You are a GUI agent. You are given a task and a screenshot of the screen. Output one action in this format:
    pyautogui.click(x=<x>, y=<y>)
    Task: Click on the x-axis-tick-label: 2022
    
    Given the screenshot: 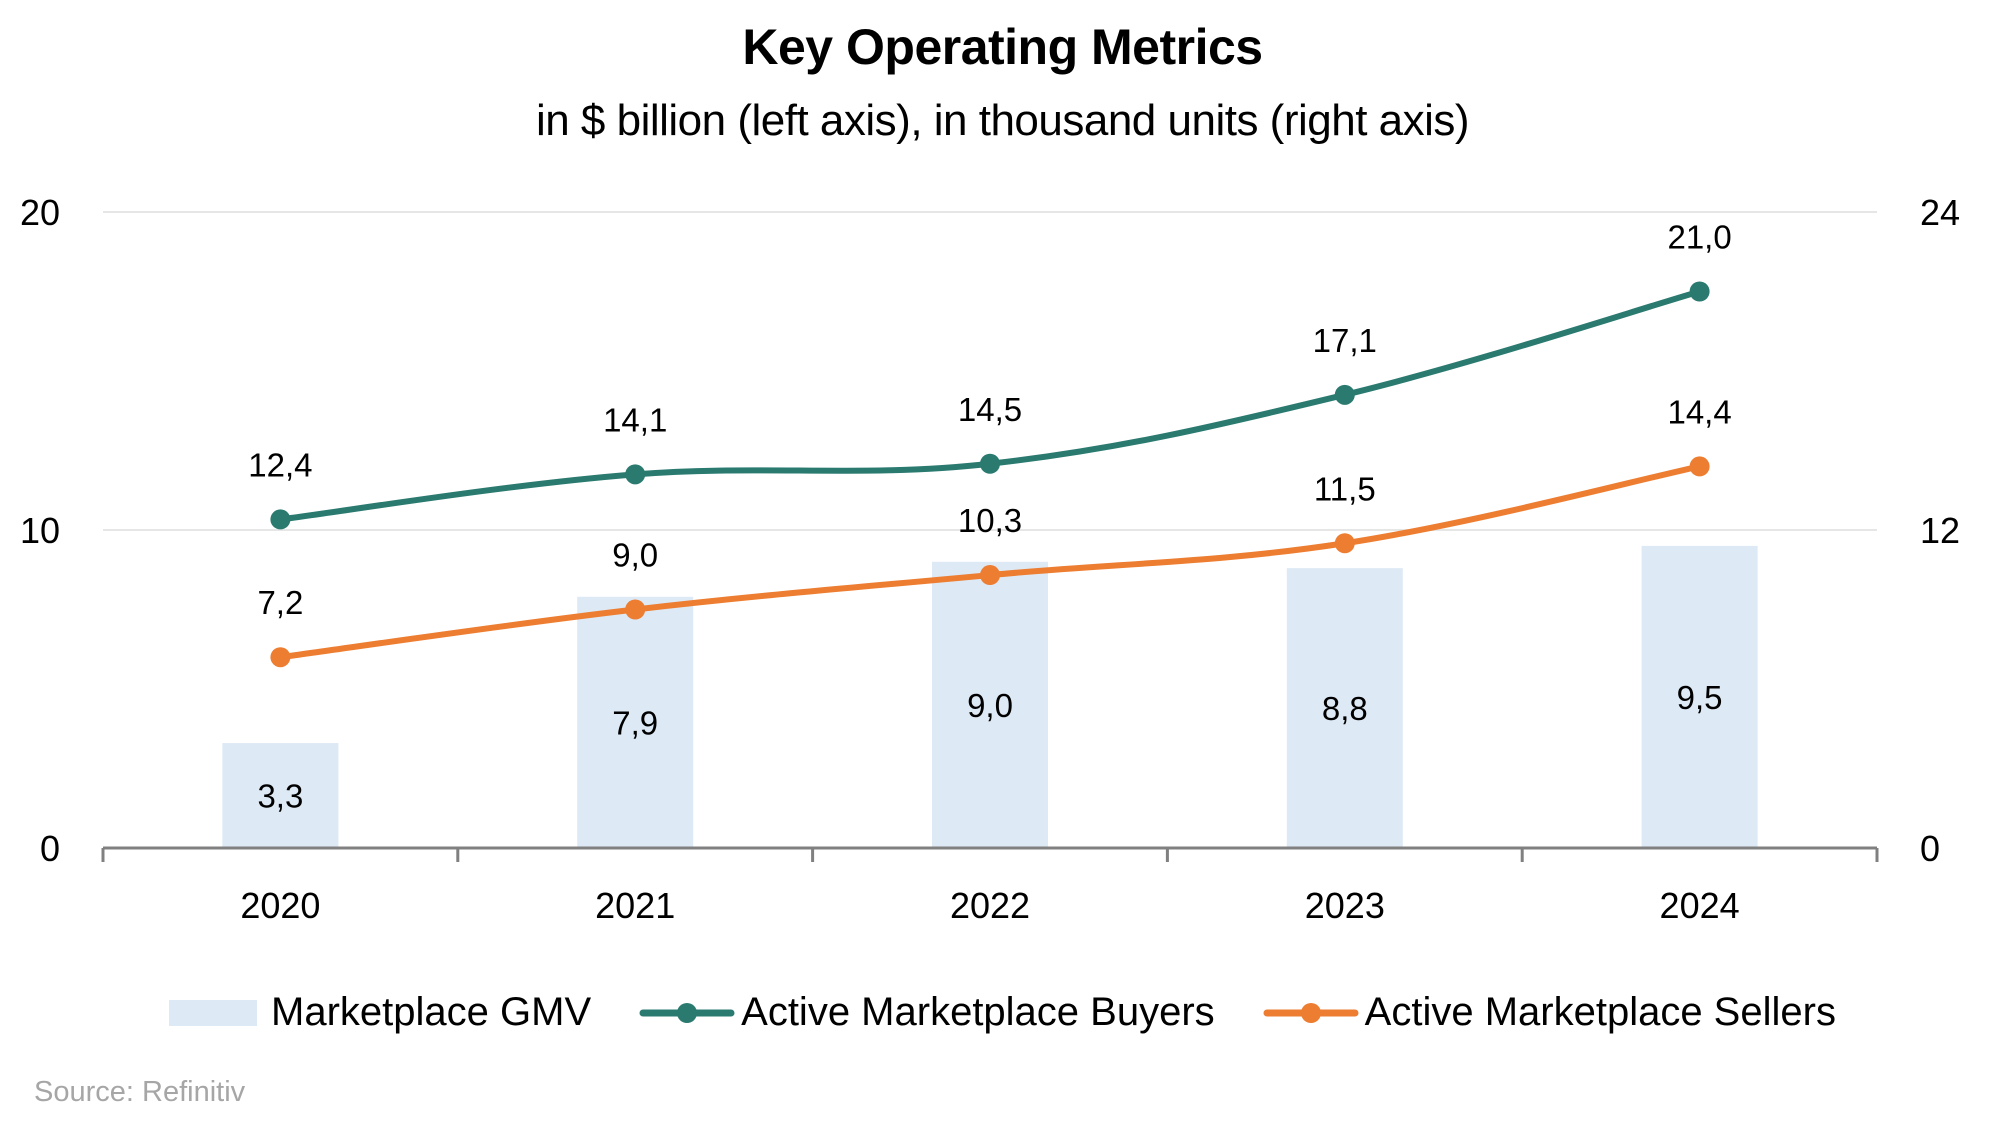 What is the action you would take?
    pyautogui.click(x=990, y=905)
    